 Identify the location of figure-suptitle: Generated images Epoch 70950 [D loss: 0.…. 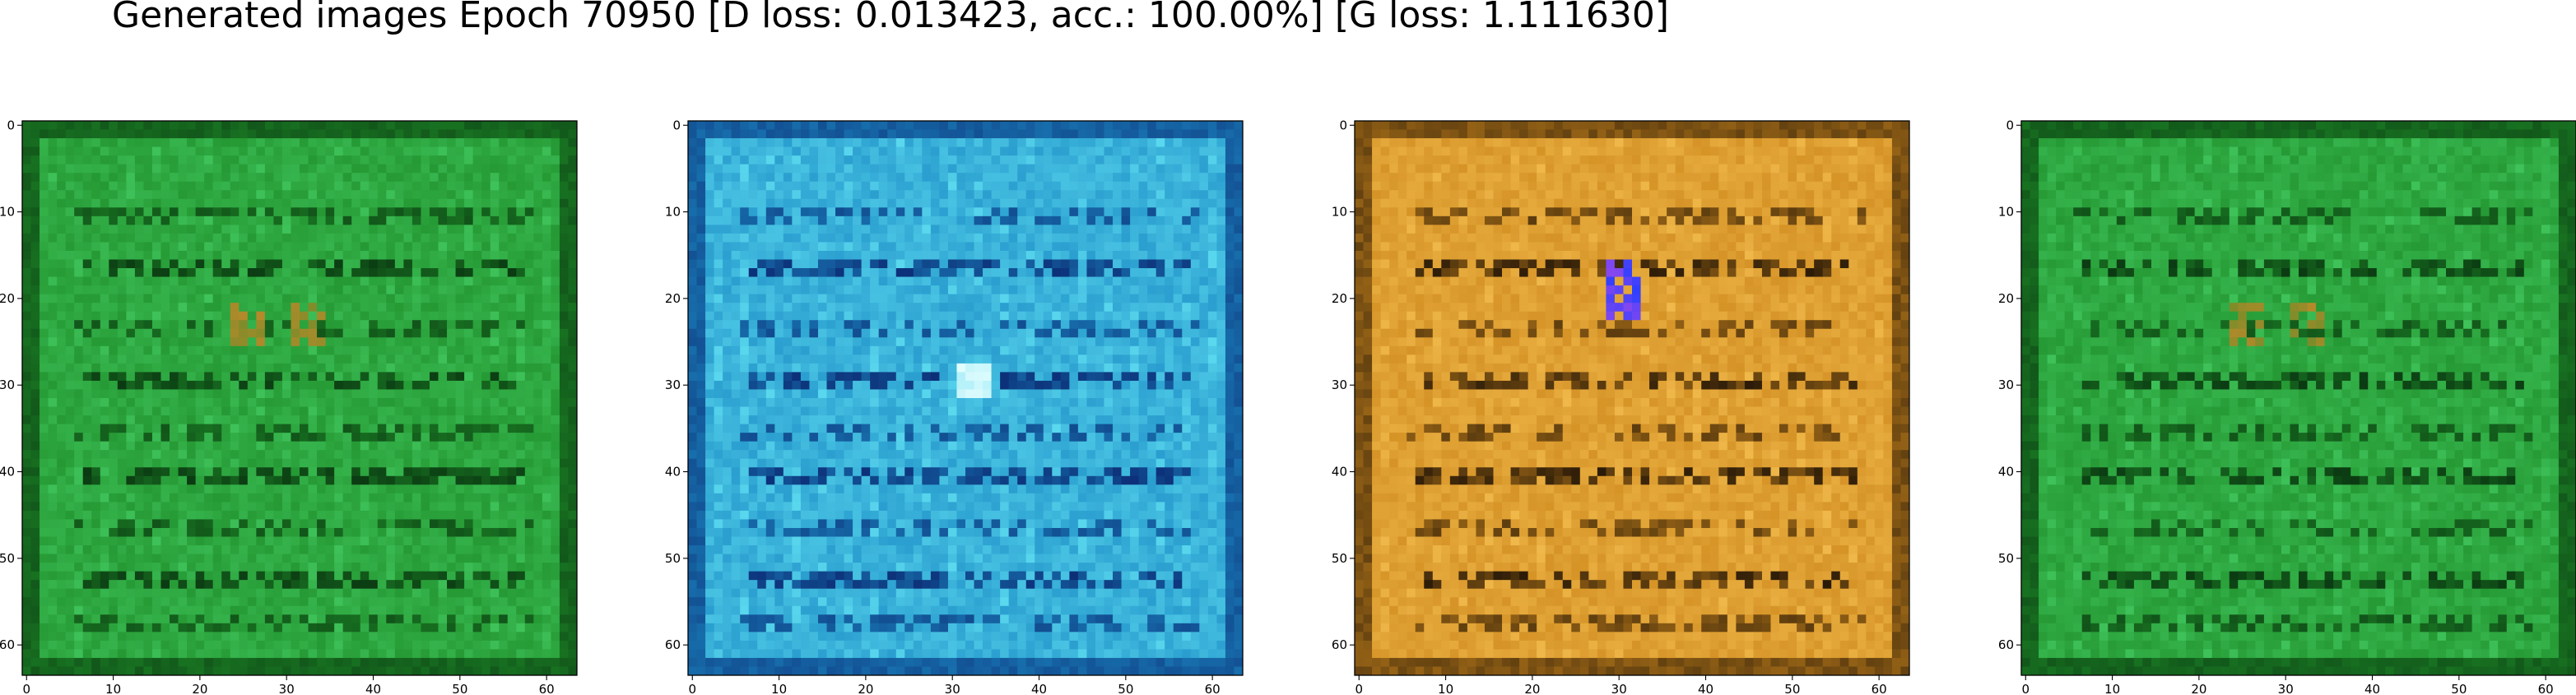
(890, 18).